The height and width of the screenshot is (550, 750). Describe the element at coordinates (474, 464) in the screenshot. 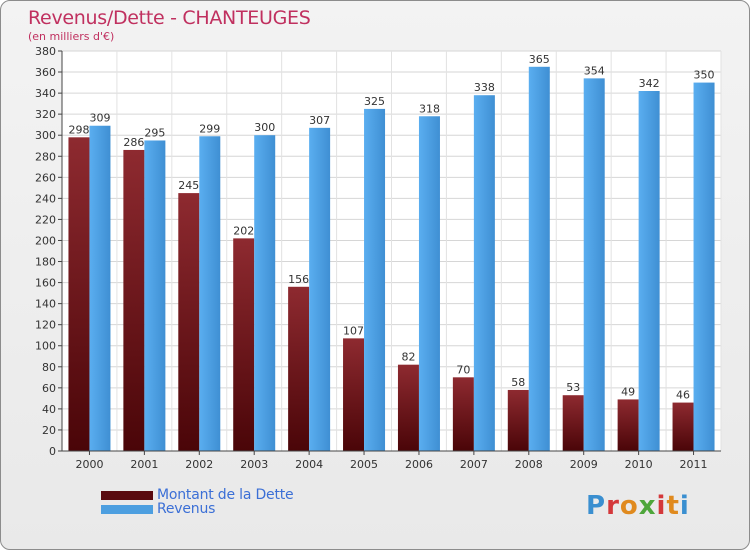

I see `x-tick-label: 2007` at that location.